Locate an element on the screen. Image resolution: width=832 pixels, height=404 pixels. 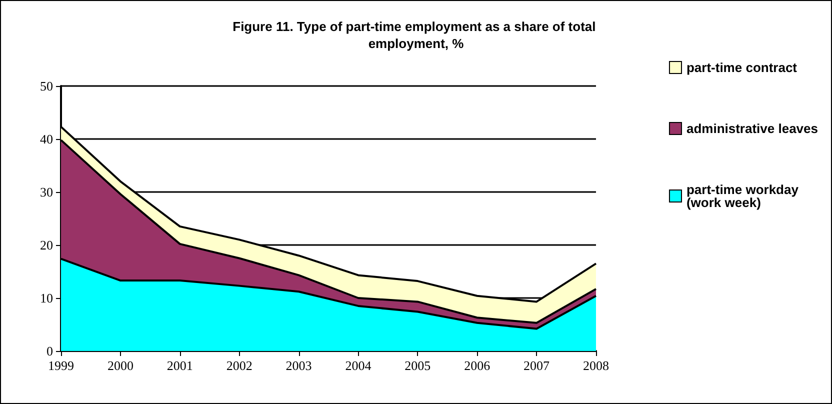
chart-title: Figure 11. Type of part-time employment as a share of total employment, % is located at coordinates (416, 35).